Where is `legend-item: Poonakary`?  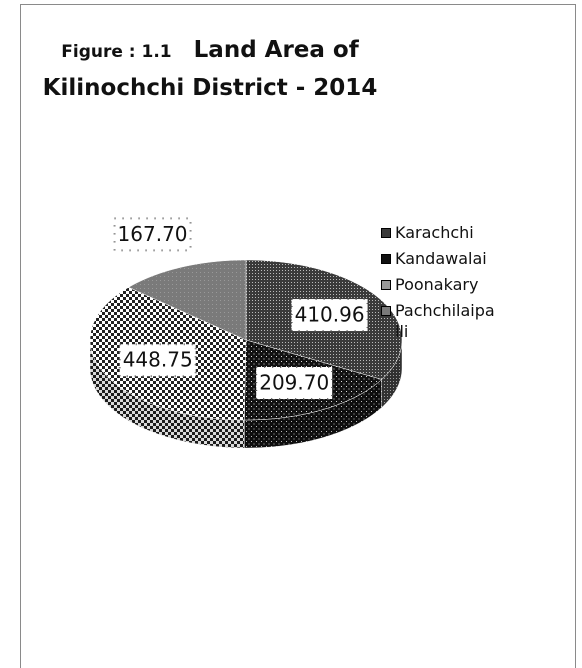 legend-item: Poonakary is located at coordinates (438, 284).